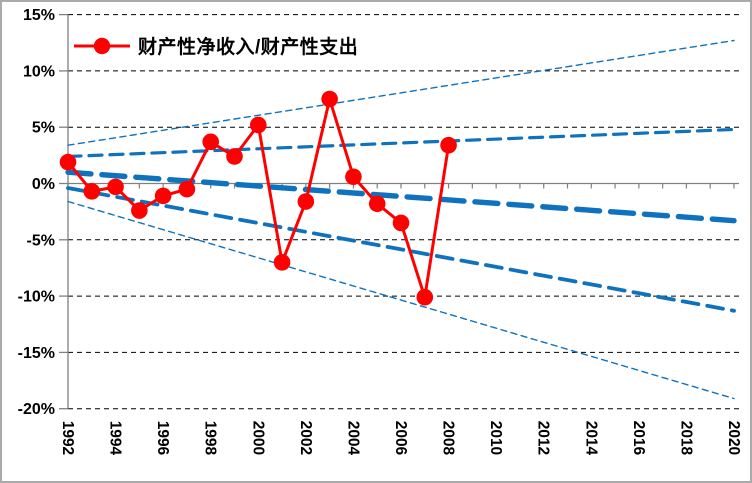 The width and height of the screenshot is (752, 483). Describe the element at coordinates (115, 438) in the screenshot. I see `x-tick-label: 1994` at that location.